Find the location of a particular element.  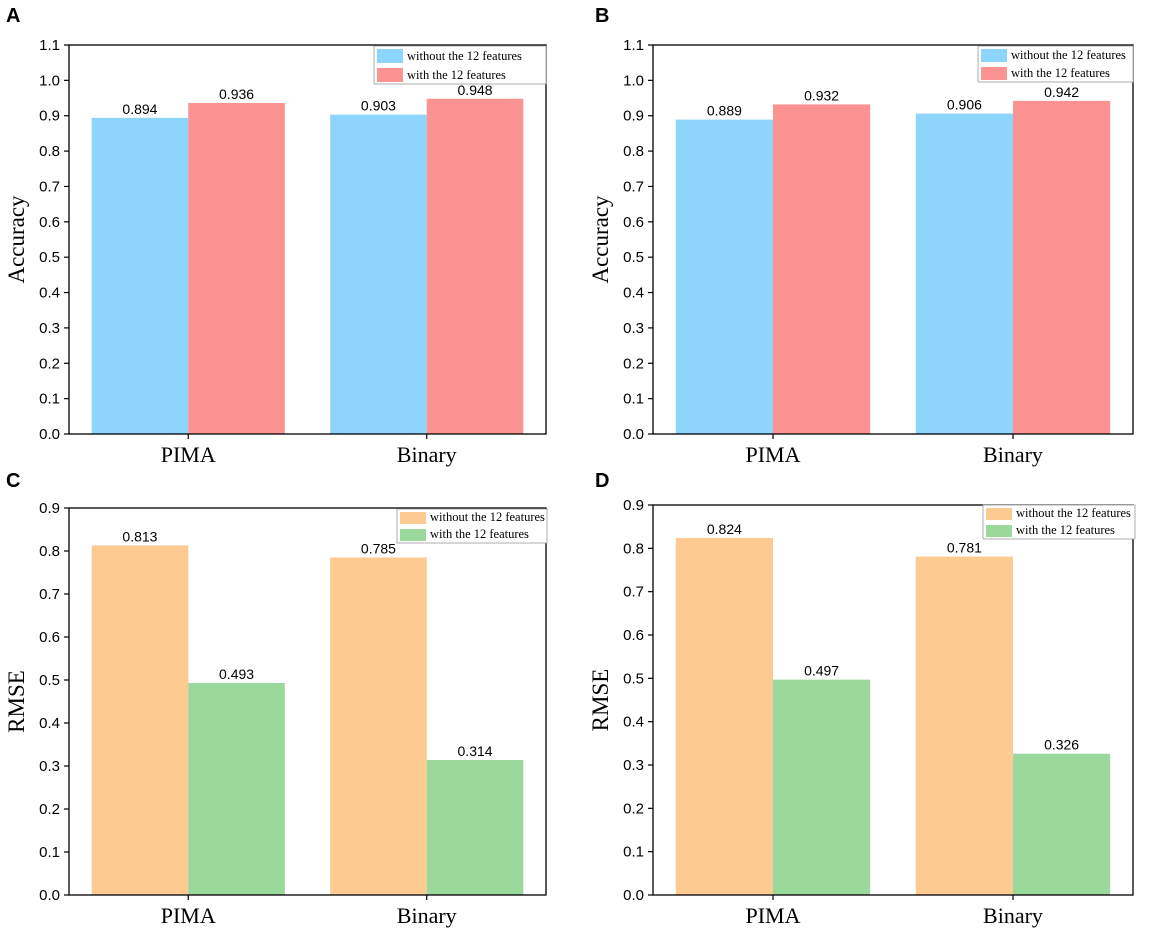

data-label: 0.903 is located at coordinates (378, 106).